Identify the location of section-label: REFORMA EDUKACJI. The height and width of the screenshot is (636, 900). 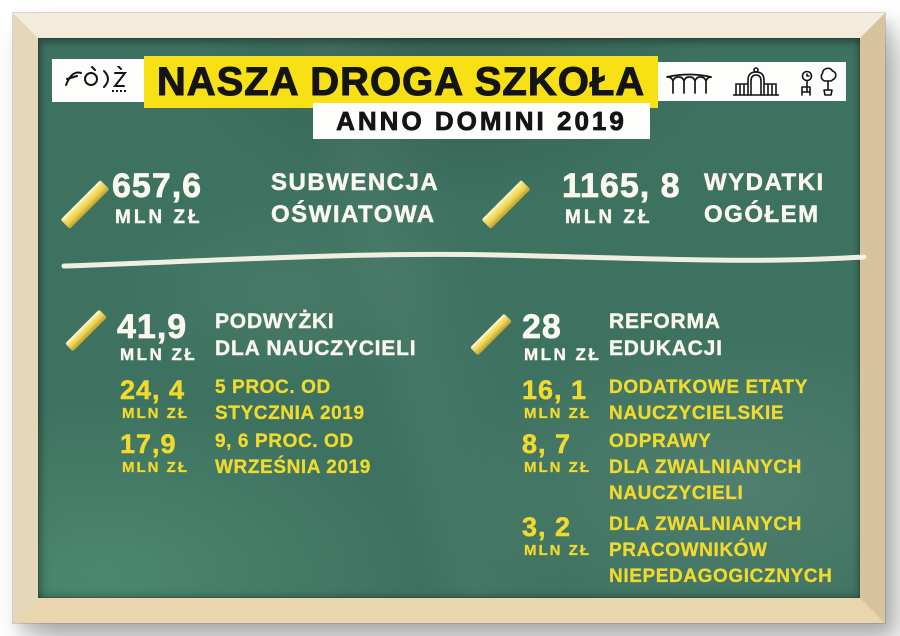
(666, 335).